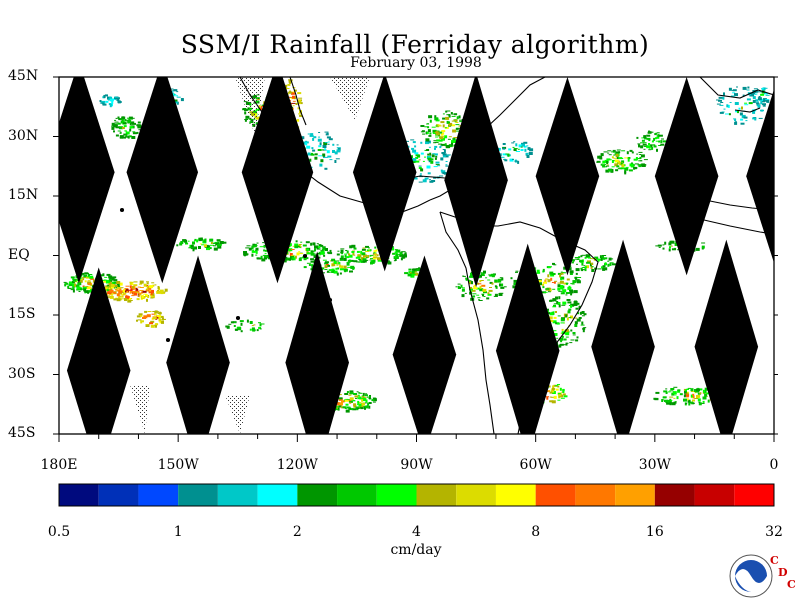  Describe the element at coordinates (59, 465) in the screenshot. I see `lon-label: 180E` at that location.